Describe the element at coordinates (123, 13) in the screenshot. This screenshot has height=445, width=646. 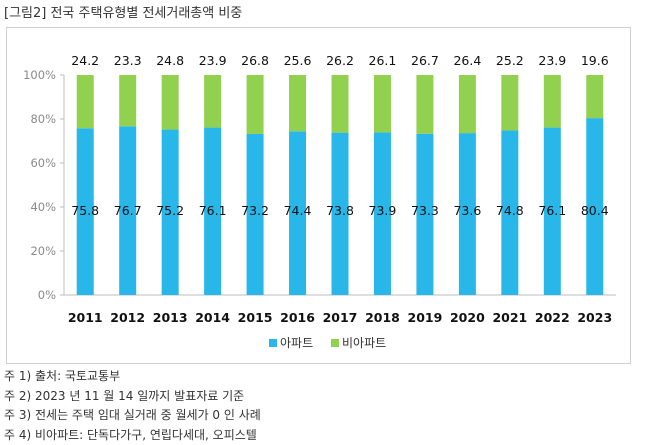
I see `figure-title: [그림2] 전국 주택유형별 전세거래총액 비중` at that location.